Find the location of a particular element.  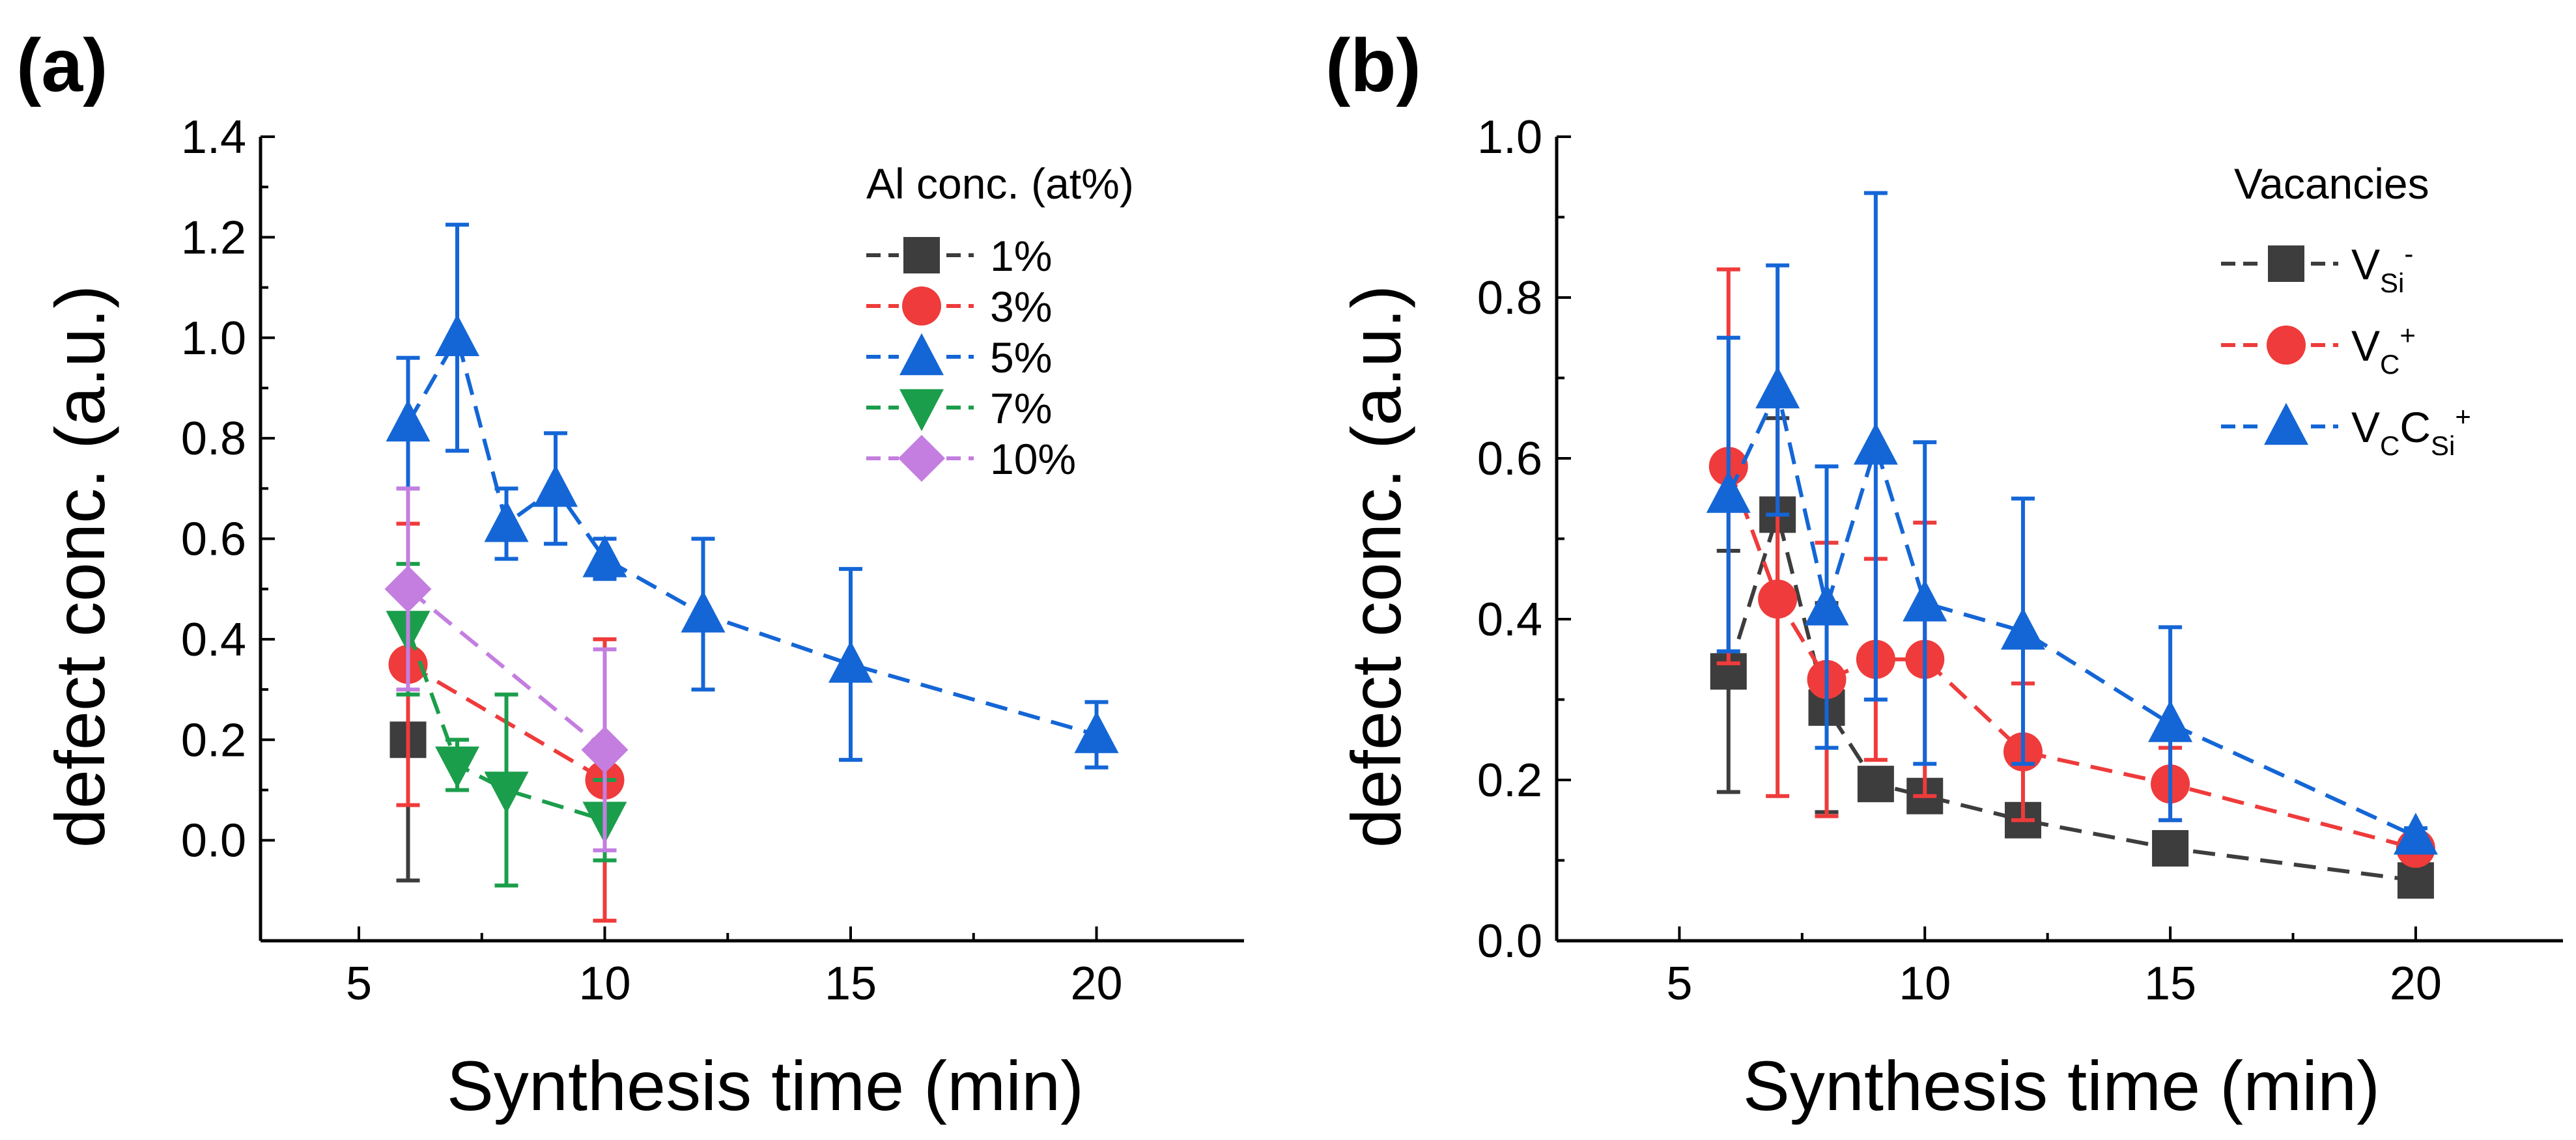

legend-label: 7% is located at coordinates (1021, 408).